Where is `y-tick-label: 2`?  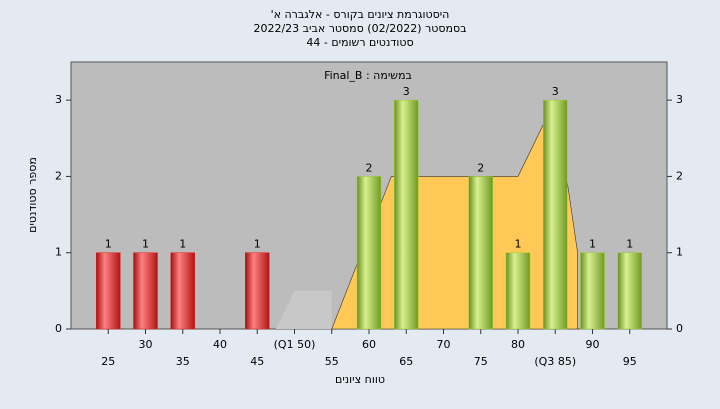
y-tick-label: 2 is located at coordinates (58, 175).